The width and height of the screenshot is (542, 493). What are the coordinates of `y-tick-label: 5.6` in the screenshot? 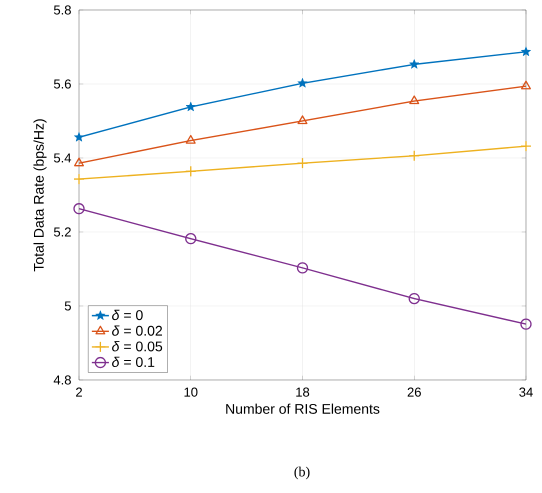 It's located at (62, 84).